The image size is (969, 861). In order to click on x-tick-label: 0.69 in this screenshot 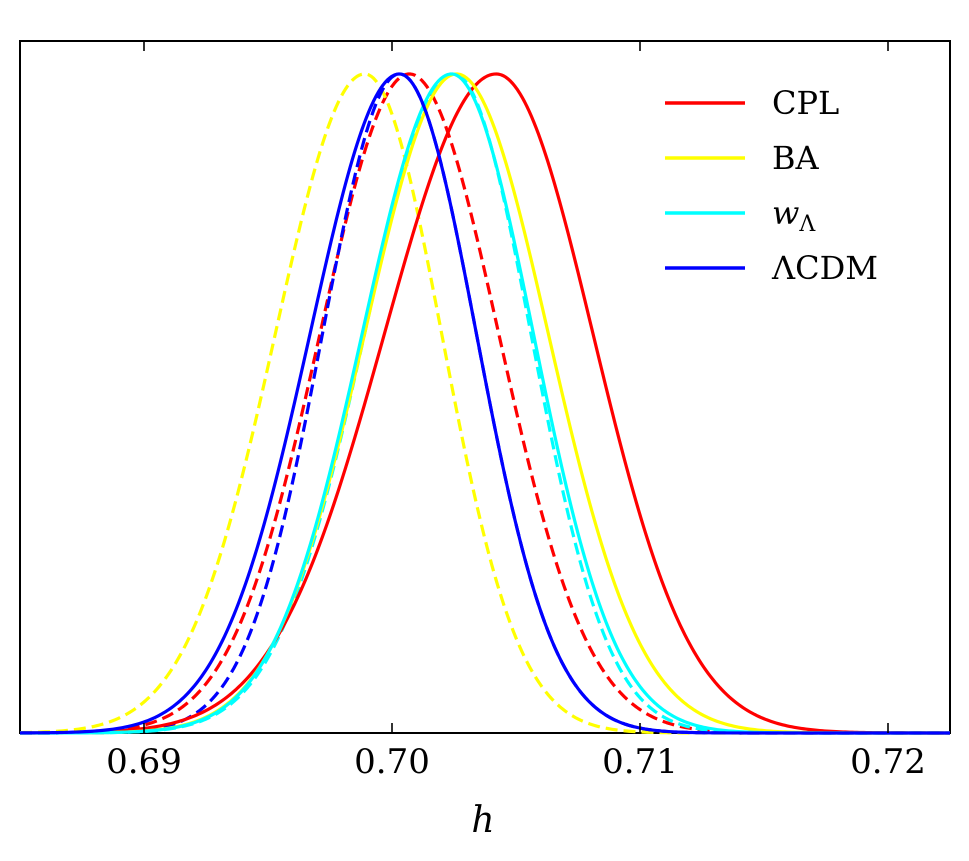, I will do `click(144, 762)`.